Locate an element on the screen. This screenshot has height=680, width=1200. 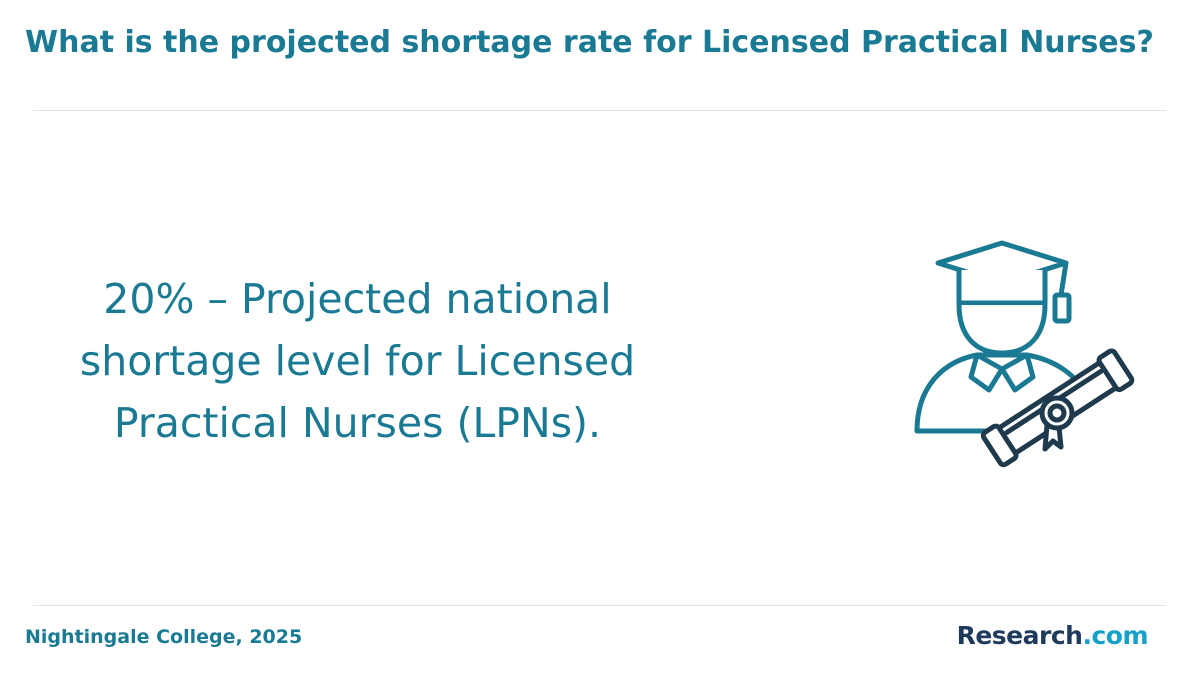
head-shape is located at coordinates (1002, 329).